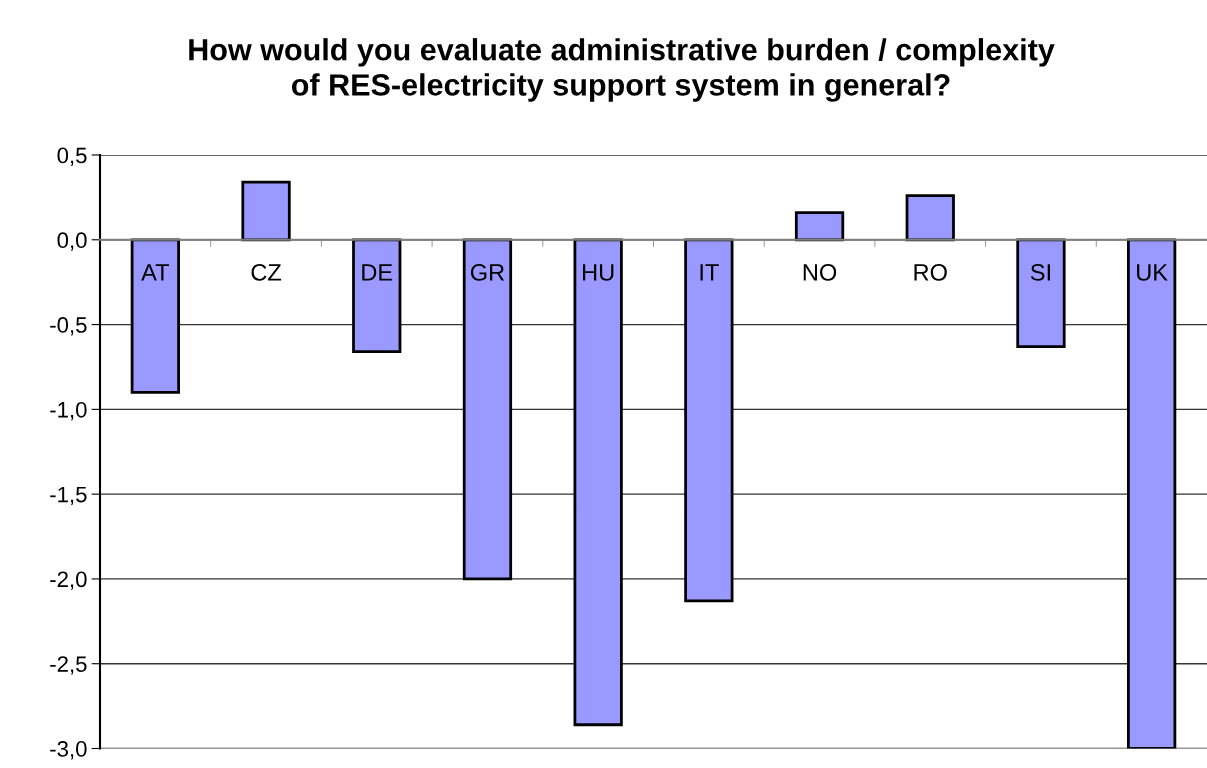  Describe the element at coordinates (622, 70) in the screenshot. I see `chart-title: How would you evaluate administrative burden / complexity of RES-electricity support system in general?` at that location.